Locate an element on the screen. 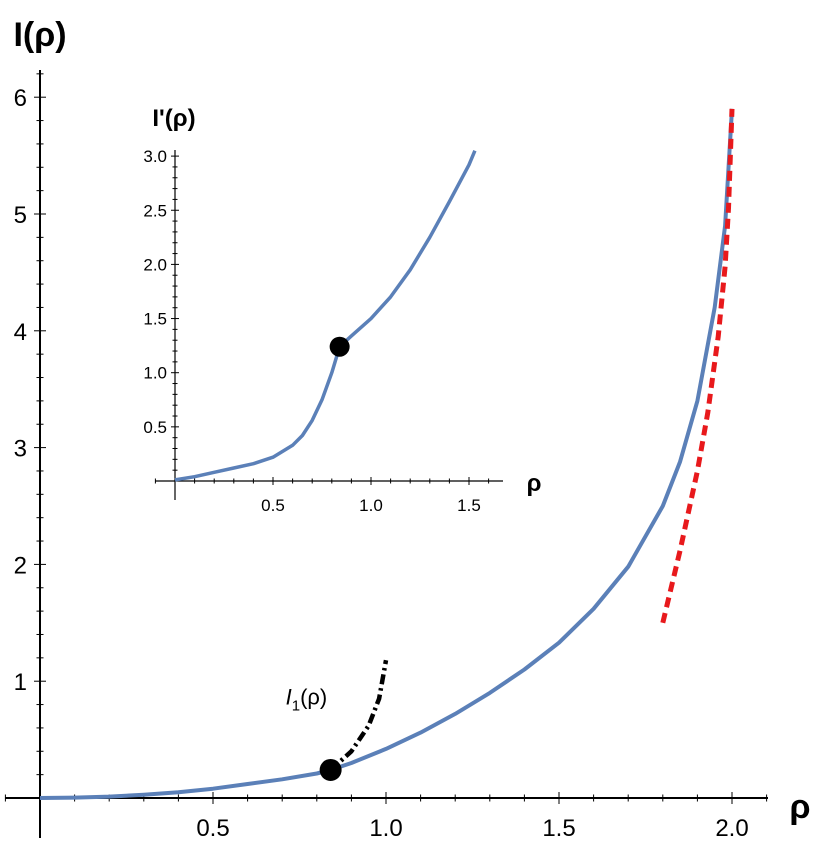 This screenshot has height=846, width=814. y-axis-title: I(ρ) is located at coordinates (39, 35).